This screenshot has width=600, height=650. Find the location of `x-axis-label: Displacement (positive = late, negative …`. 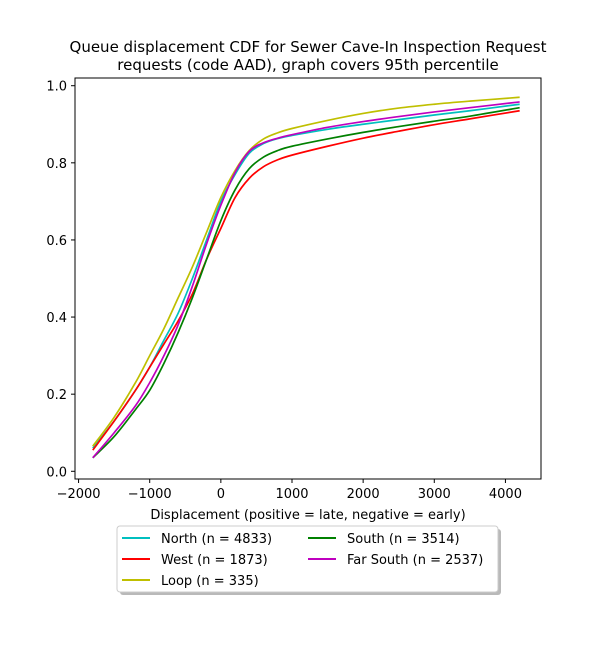

x-axis-label: Displacement (positive = late, negative … is located at coordinates (307, 515).